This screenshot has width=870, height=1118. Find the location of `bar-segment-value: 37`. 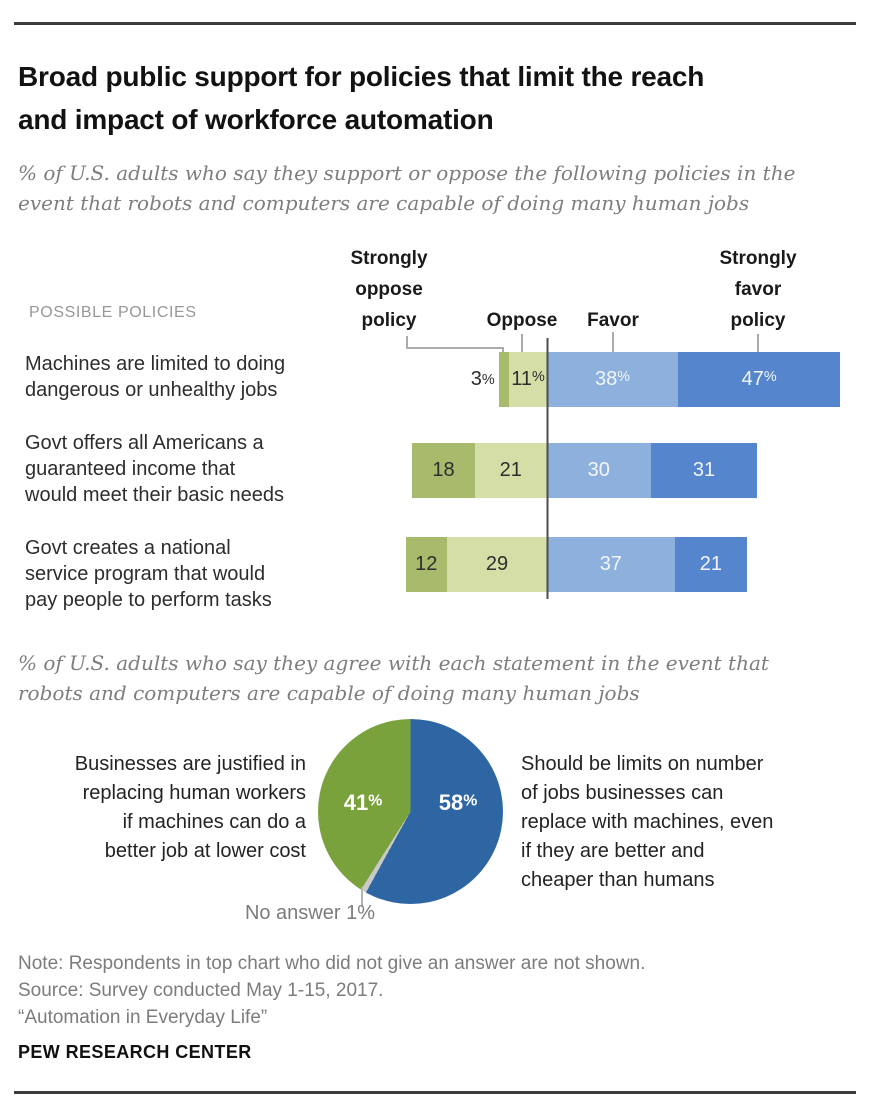

bar-segment-value: 37 is located at coordinates (610, 564).